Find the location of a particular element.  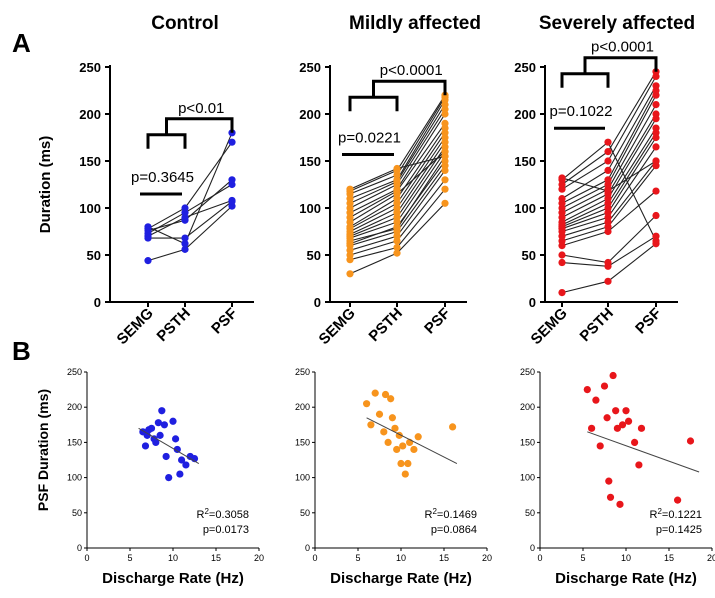

r-squared-value: =0.1221 is located at coordinates (682, 515).